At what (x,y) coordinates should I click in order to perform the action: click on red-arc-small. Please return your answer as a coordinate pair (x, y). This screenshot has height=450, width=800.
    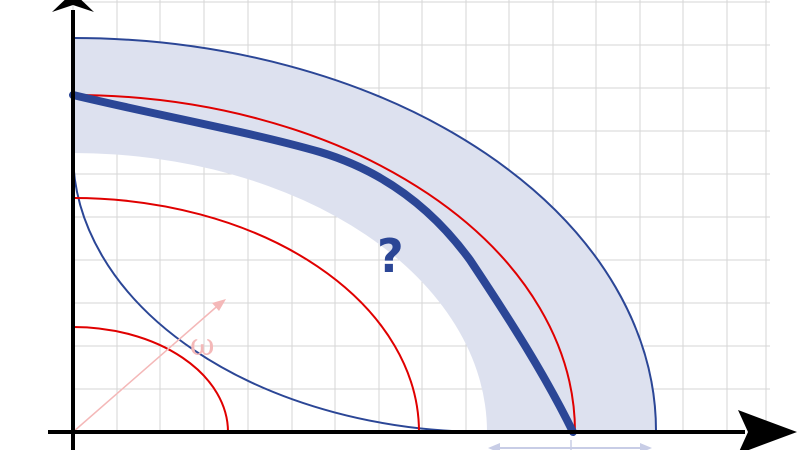
    Looking at the image, I should click on (150, 379).